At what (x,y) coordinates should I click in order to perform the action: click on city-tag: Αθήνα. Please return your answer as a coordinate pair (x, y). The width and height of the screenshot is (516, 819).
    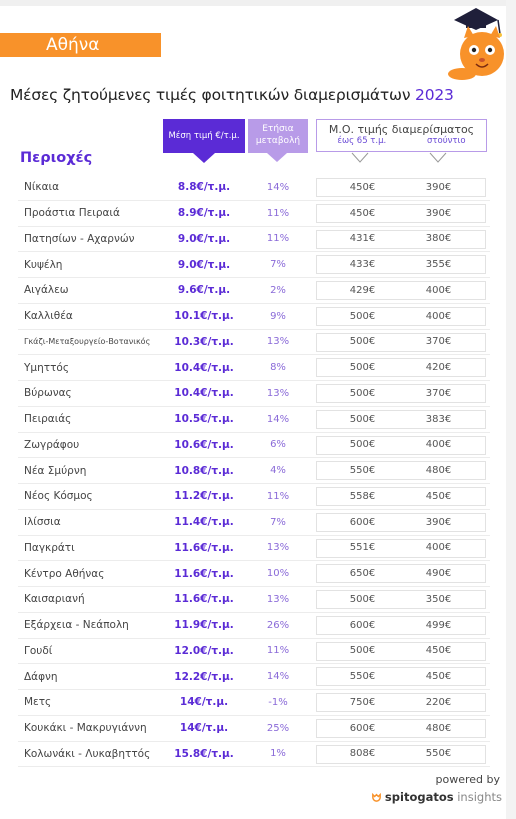
    Looking at the image, I should click on (80, 45).